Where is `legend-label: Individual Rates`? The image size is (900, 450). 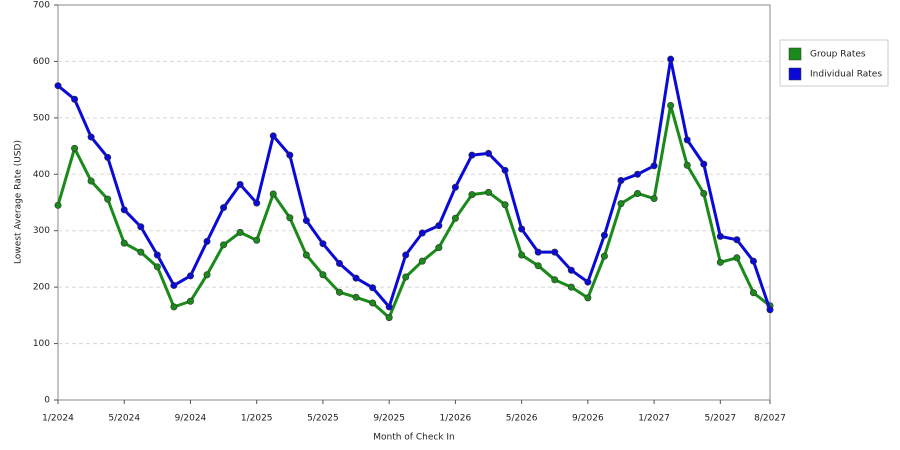 legend-label: Individual Rates is located at coordinates (846, 75).